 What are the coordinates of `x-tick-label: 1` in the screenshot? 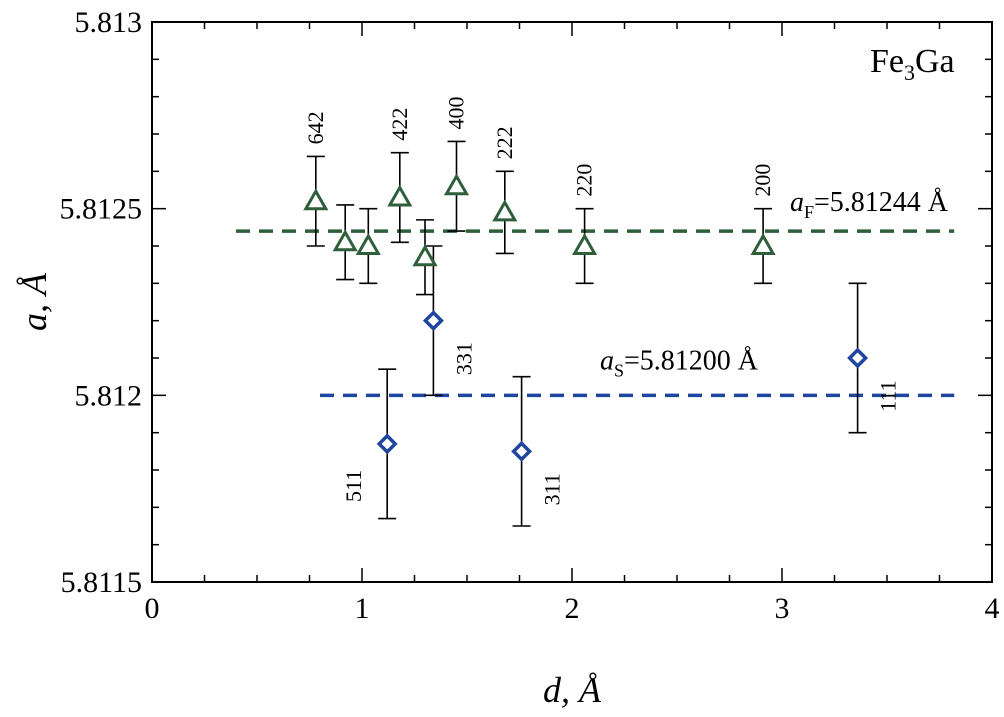 It's located at (362, 608).